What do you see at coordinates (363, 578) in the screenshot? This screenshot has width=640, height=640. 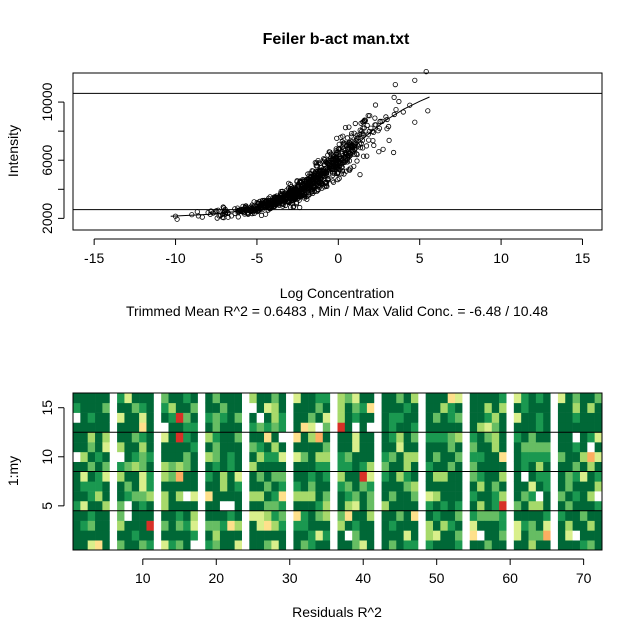 I see `x-tick-label: 40` at bounding box center [363, 578].